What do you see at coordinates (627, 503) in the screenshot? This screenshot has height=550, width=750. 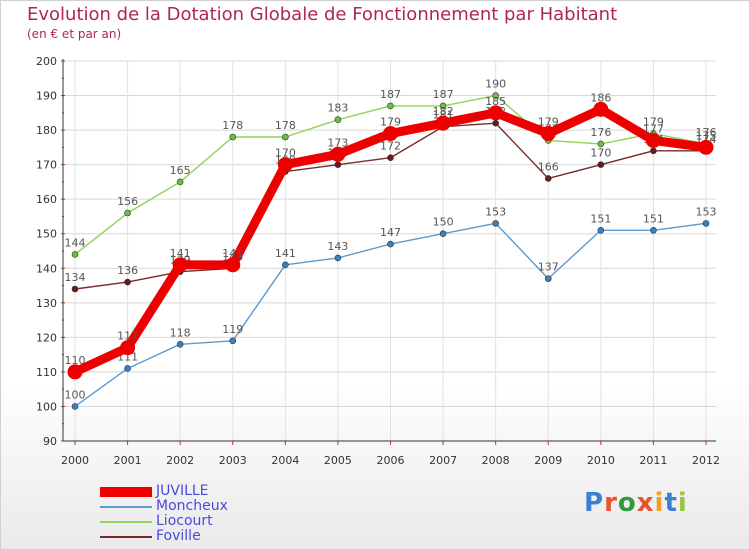 I see `logo-letter: o` at bounding box center [627, 503].